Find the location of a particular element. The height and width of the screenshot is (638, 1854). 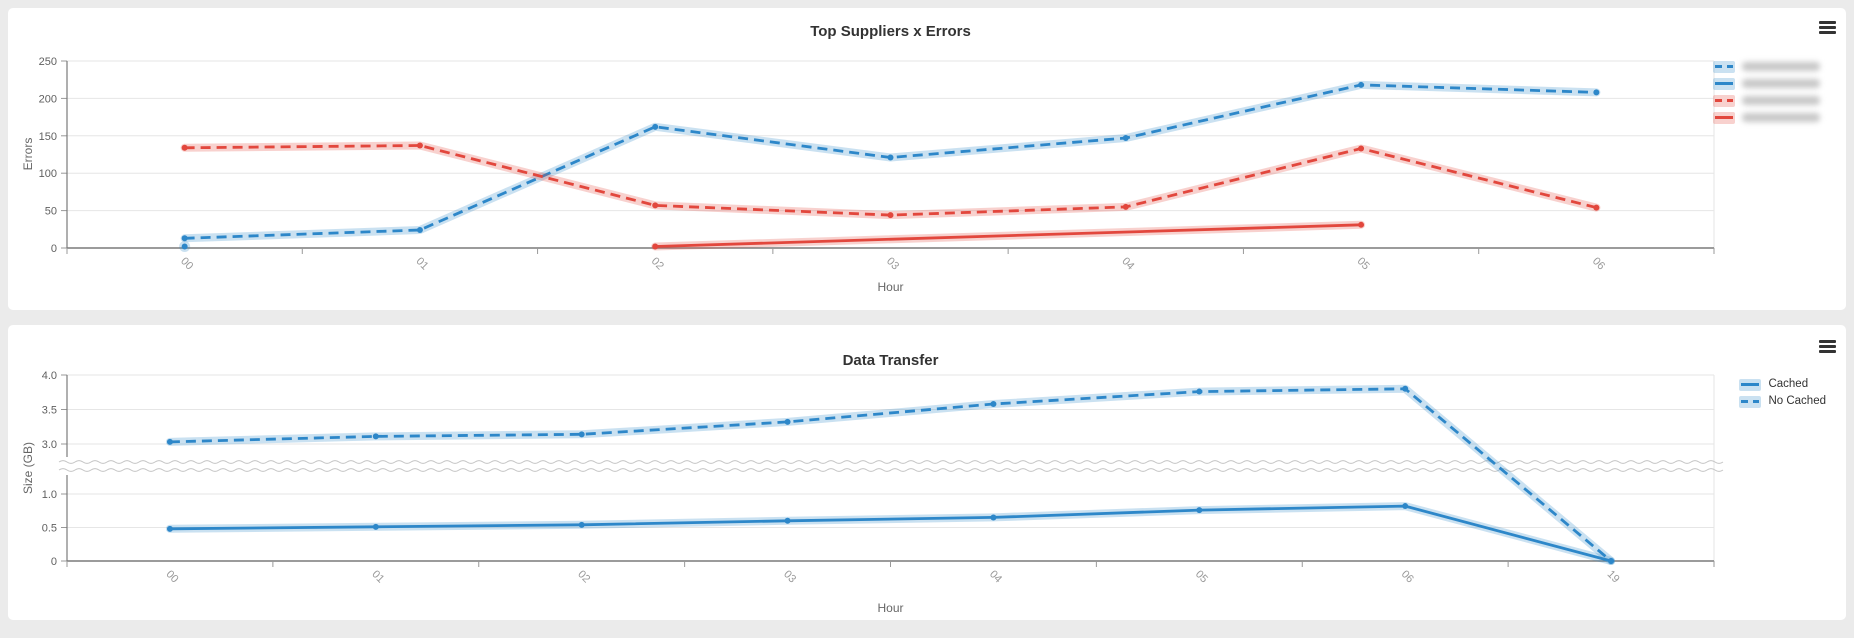

chart-legend is located at coordinates (1766, 92).